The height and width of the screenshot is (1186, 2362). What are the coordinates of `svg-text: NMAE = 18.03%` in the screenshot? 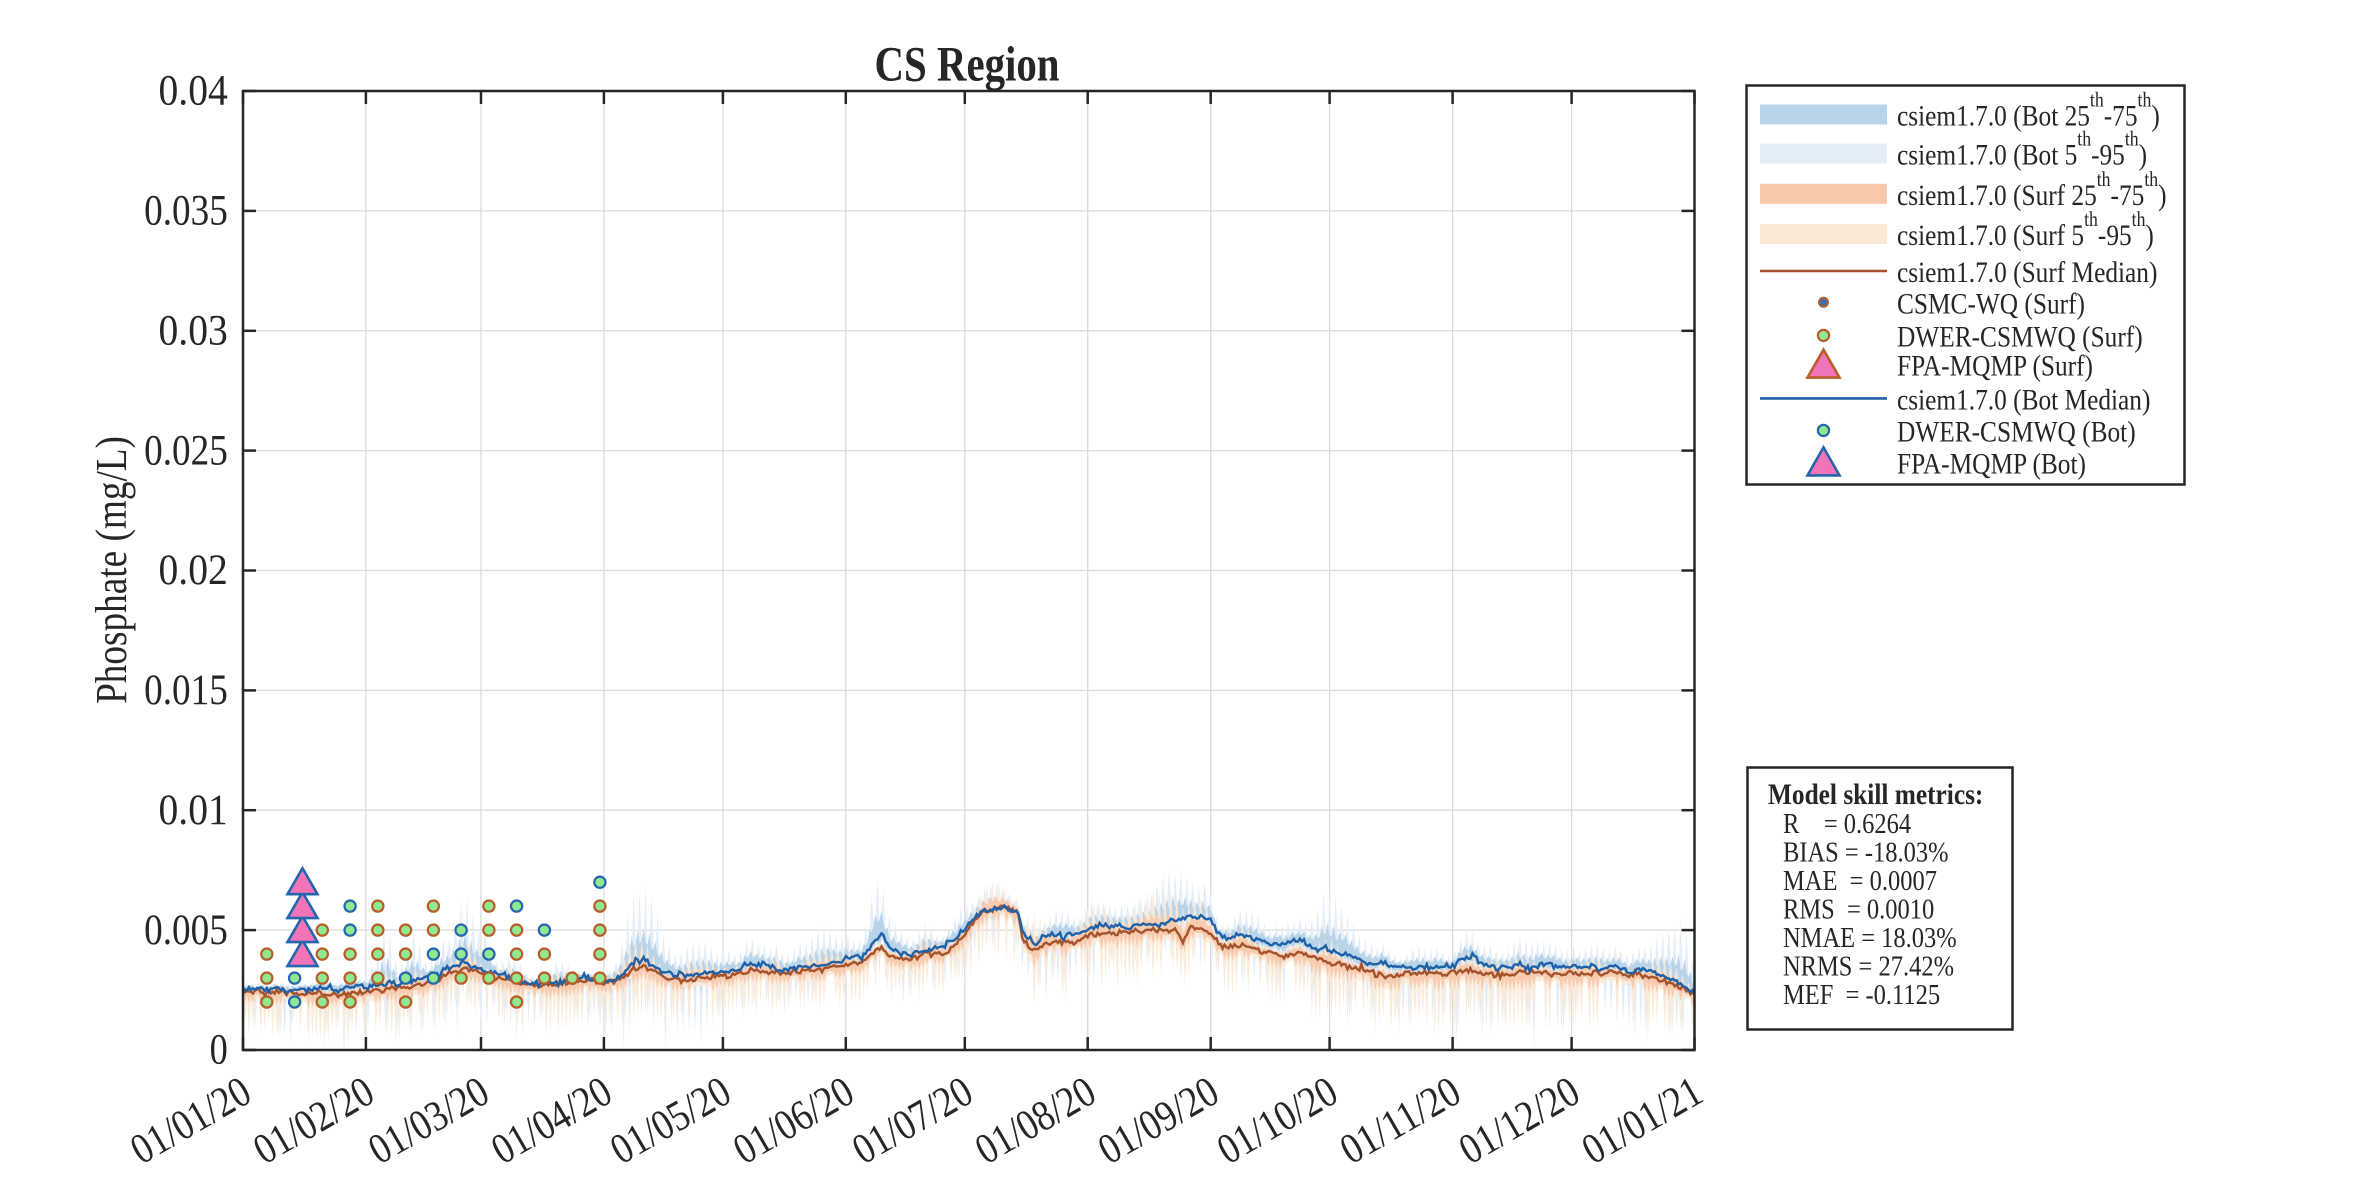 It's located at (1870, 937).